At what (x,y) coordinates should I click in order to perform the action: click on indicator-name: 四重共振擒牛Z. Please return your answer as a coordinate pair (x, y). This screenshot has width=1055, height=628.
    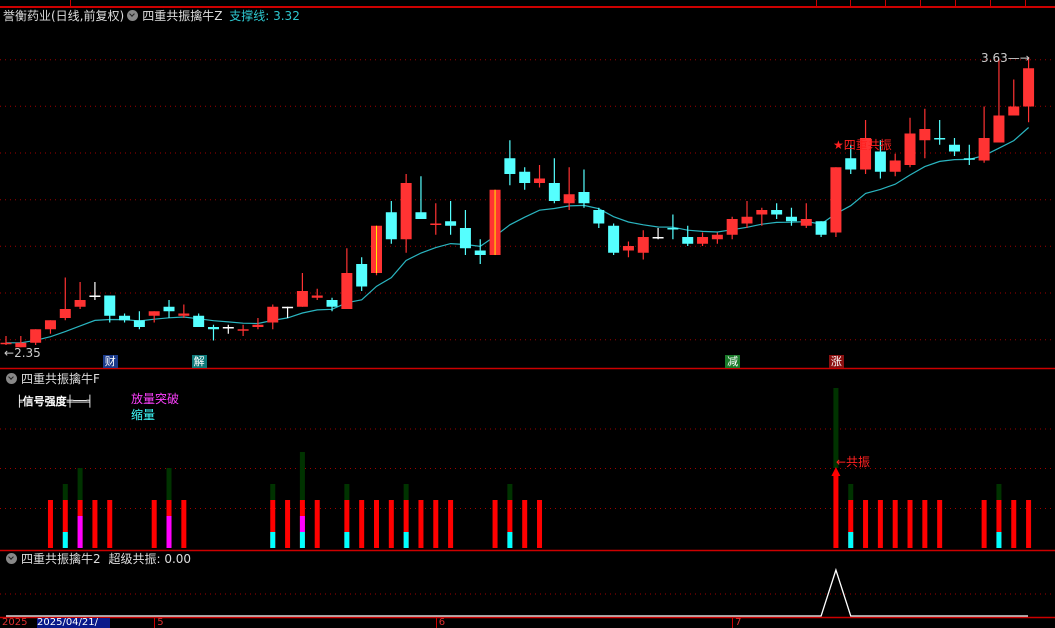
    Looking at the image, I should click on (182, 16).